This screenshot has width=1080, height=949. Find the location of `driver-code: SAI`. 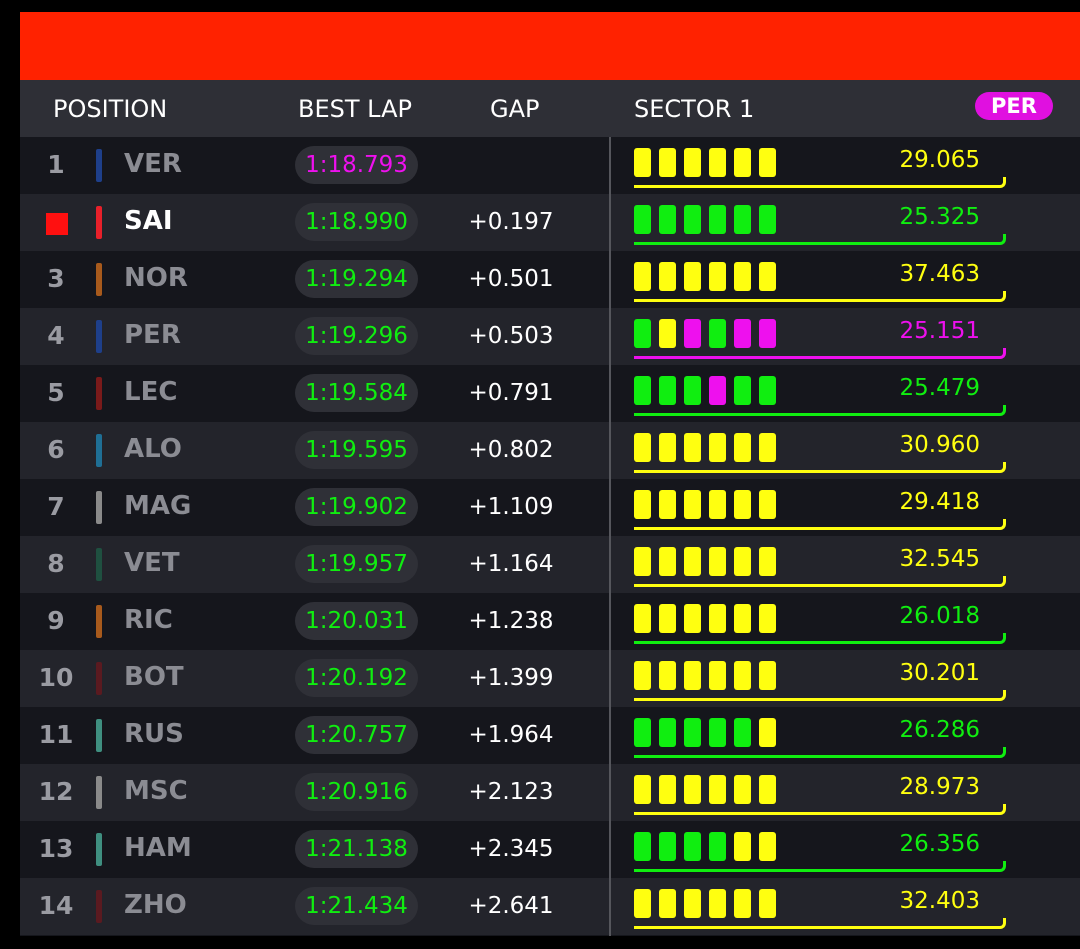

driver-code: SAI is located at coordinates (148, 221).